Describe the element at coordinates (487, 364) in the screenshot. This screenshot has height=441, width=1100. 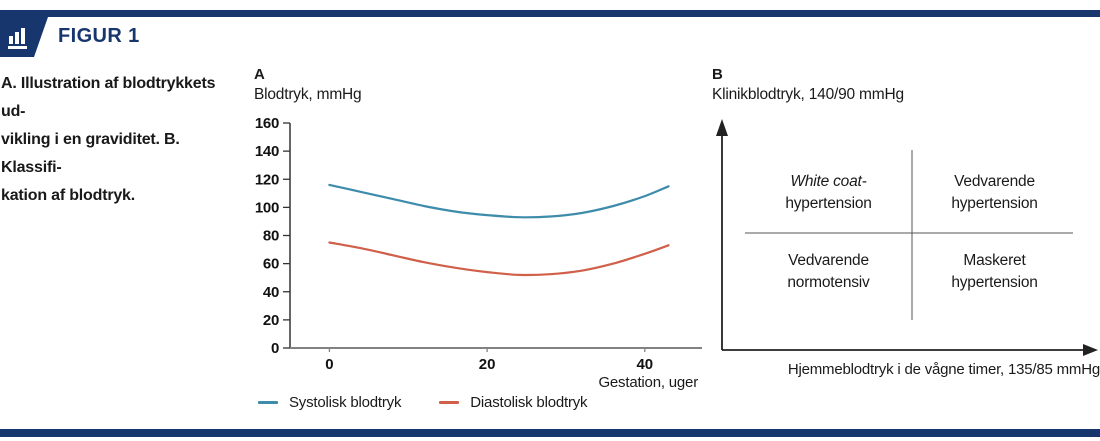
I see `x-tick-label: 20` at that location.